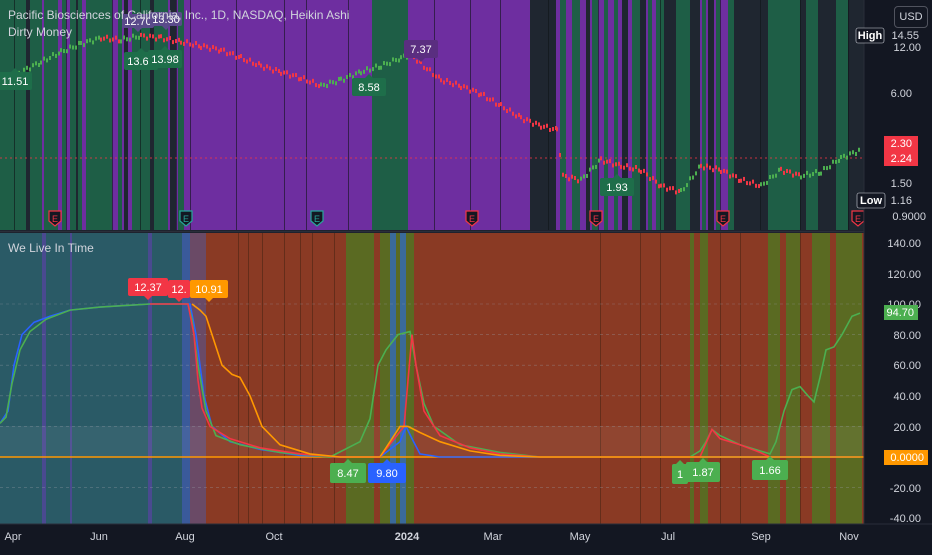 This screenshot has width=932, height=555. What do you see at coordinates (432, 441) in the screenshot?
I see `osc-mid-zone` at bounding box center [432, 441].